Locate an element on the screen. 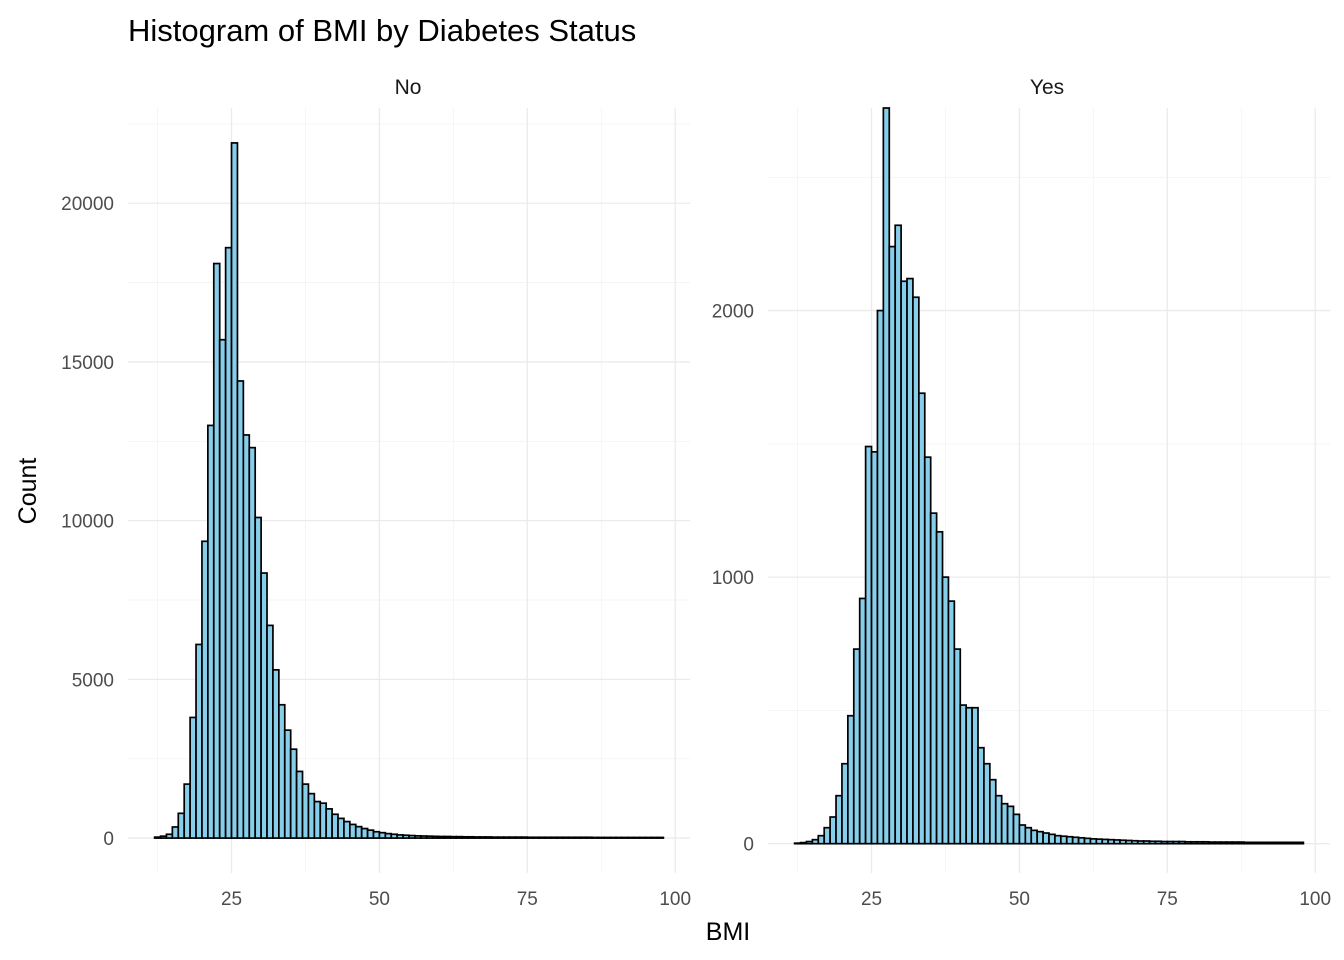 The width and height of the screenshot is (1344, 960). no-y-tick-label: 15000 is located at coordinates (87, 363).